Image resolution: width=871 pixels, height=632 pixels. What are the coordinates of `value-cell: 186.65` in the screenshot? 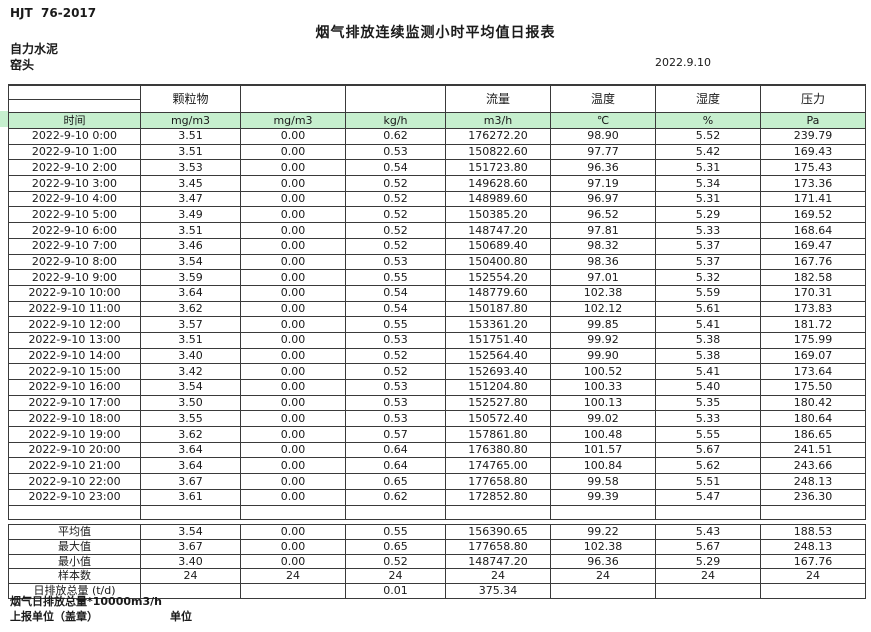 It's located at (813, 434).